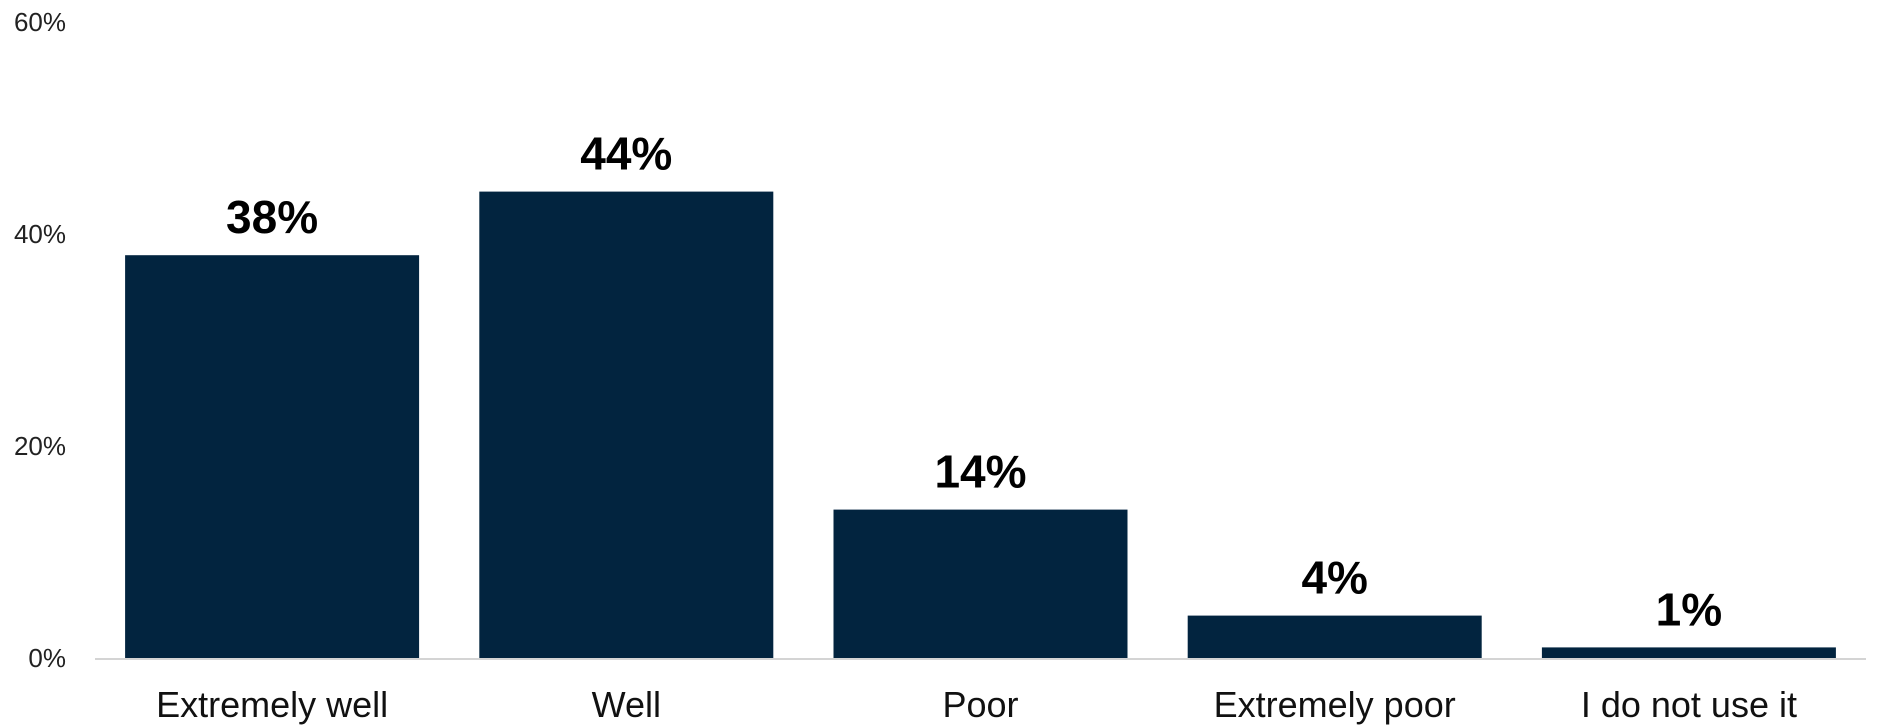 This screenshot has height=726, width=1890. Describe the element at coordinates (980, 704) in the screenshot. I see `x-category-label: Poor` at that location.